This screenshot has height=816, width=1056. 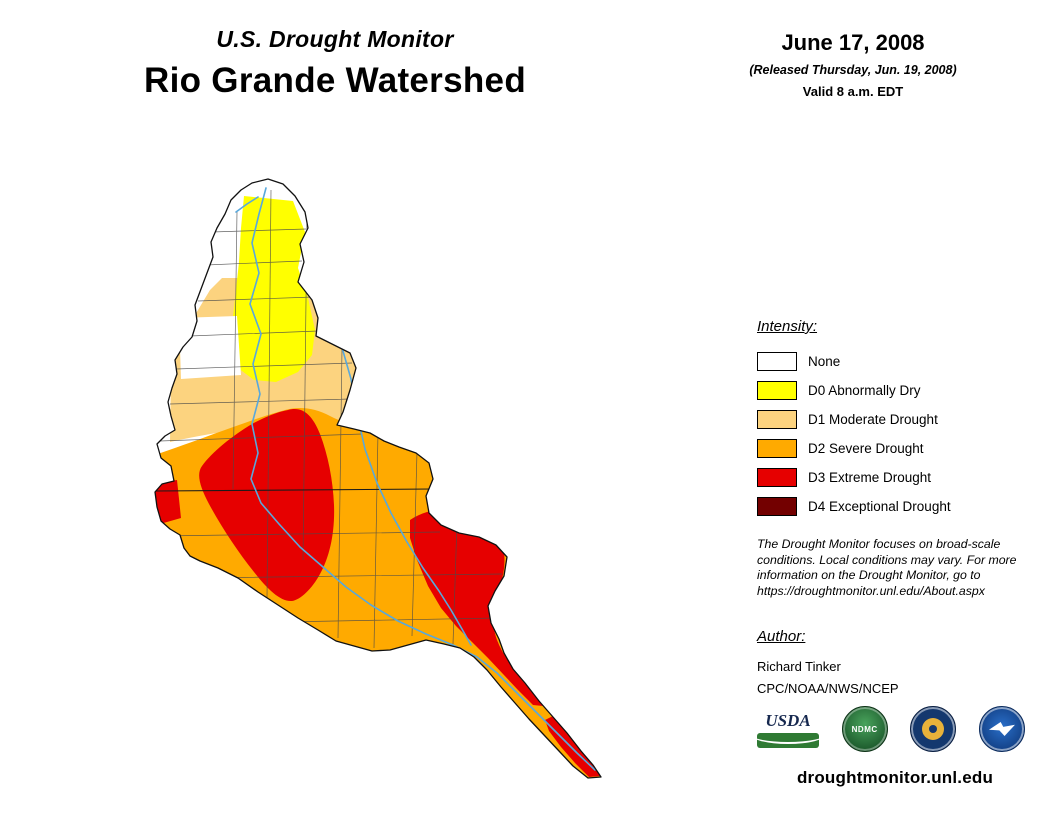 What do you see at coordinates (335, 80) in the screenshot?
I see `page-title: Rio Grande Watershed` at bounding box center [335, 80].